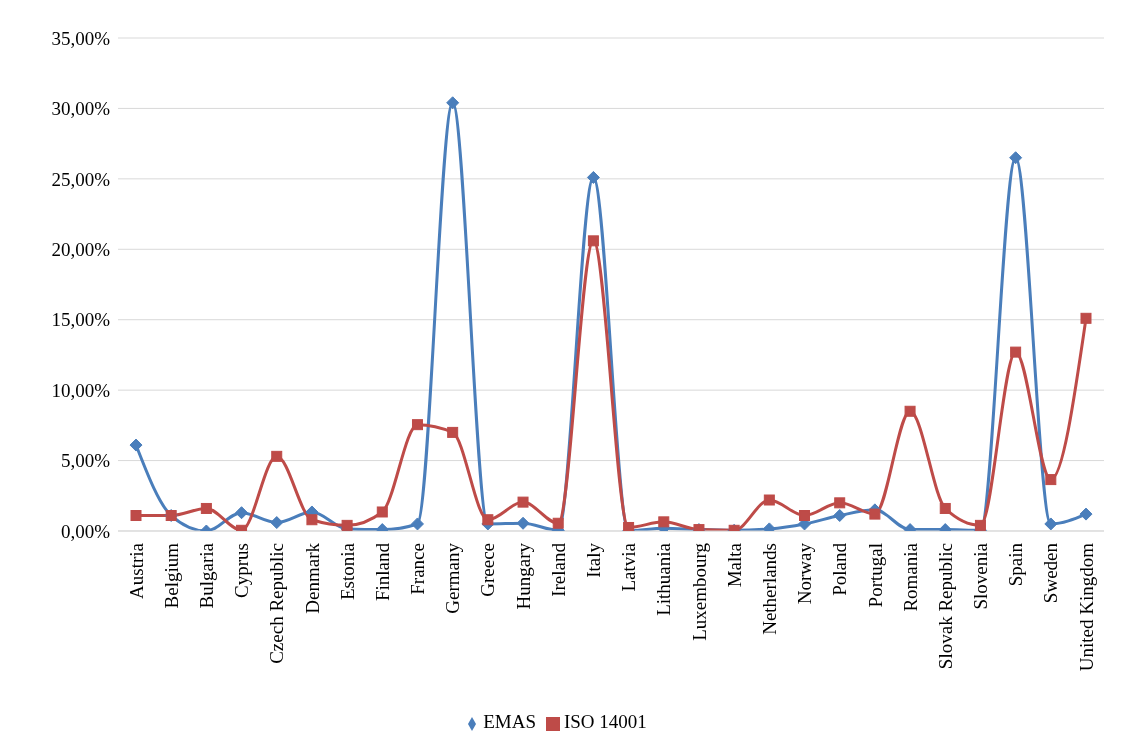 The height and width of the screenshot is (751, 1132). Describe the element at coordinates (1086, 607) in the screenshot. I see `x-tick-label: United Kingdom` at that location.